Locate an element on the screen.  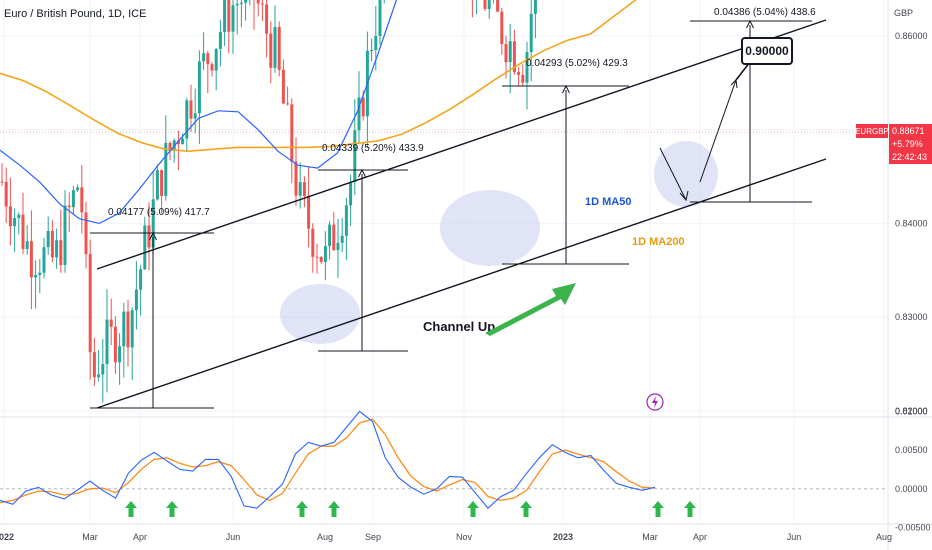
projection-line-up is located at coordinates (718, 131).